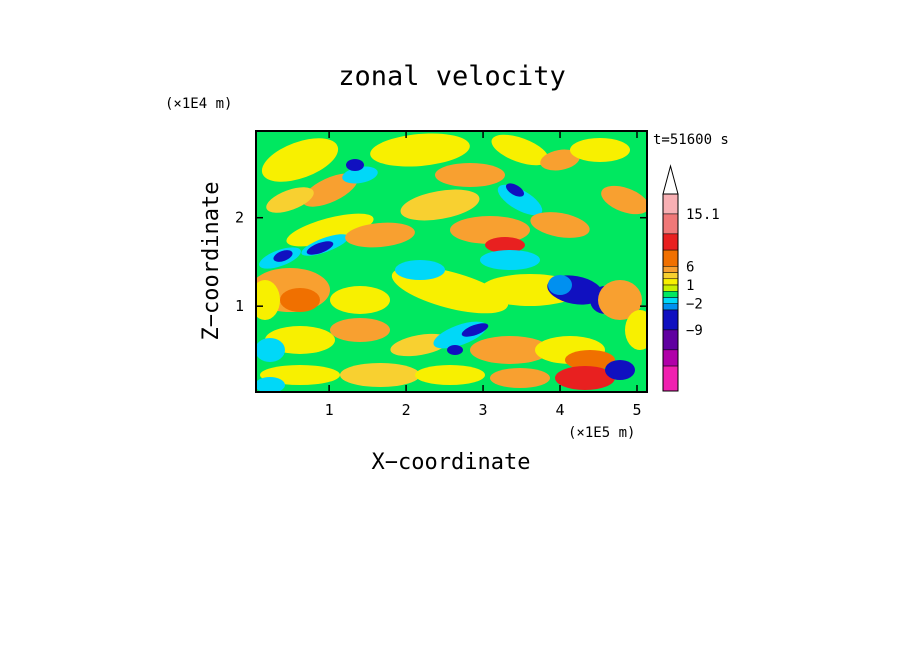  Describe the element at coordinates (694, 305) in the screenshot. I see `colorbar-label: −2` at that location.